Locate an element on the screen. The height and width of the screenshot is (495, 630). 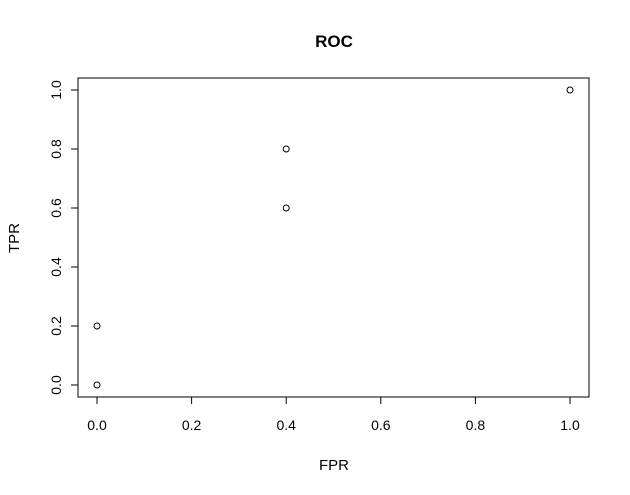
y-tick-label: 0.0 is located at coordinates (56, 385).